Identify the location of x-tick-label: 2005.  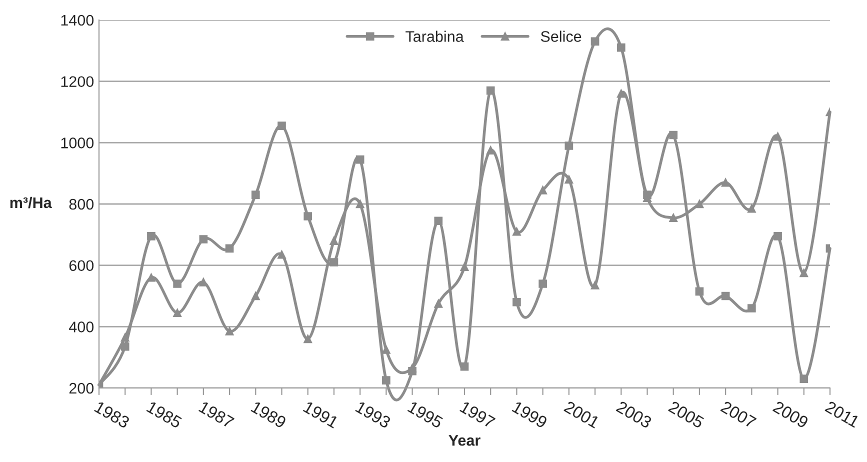
(686, 414).